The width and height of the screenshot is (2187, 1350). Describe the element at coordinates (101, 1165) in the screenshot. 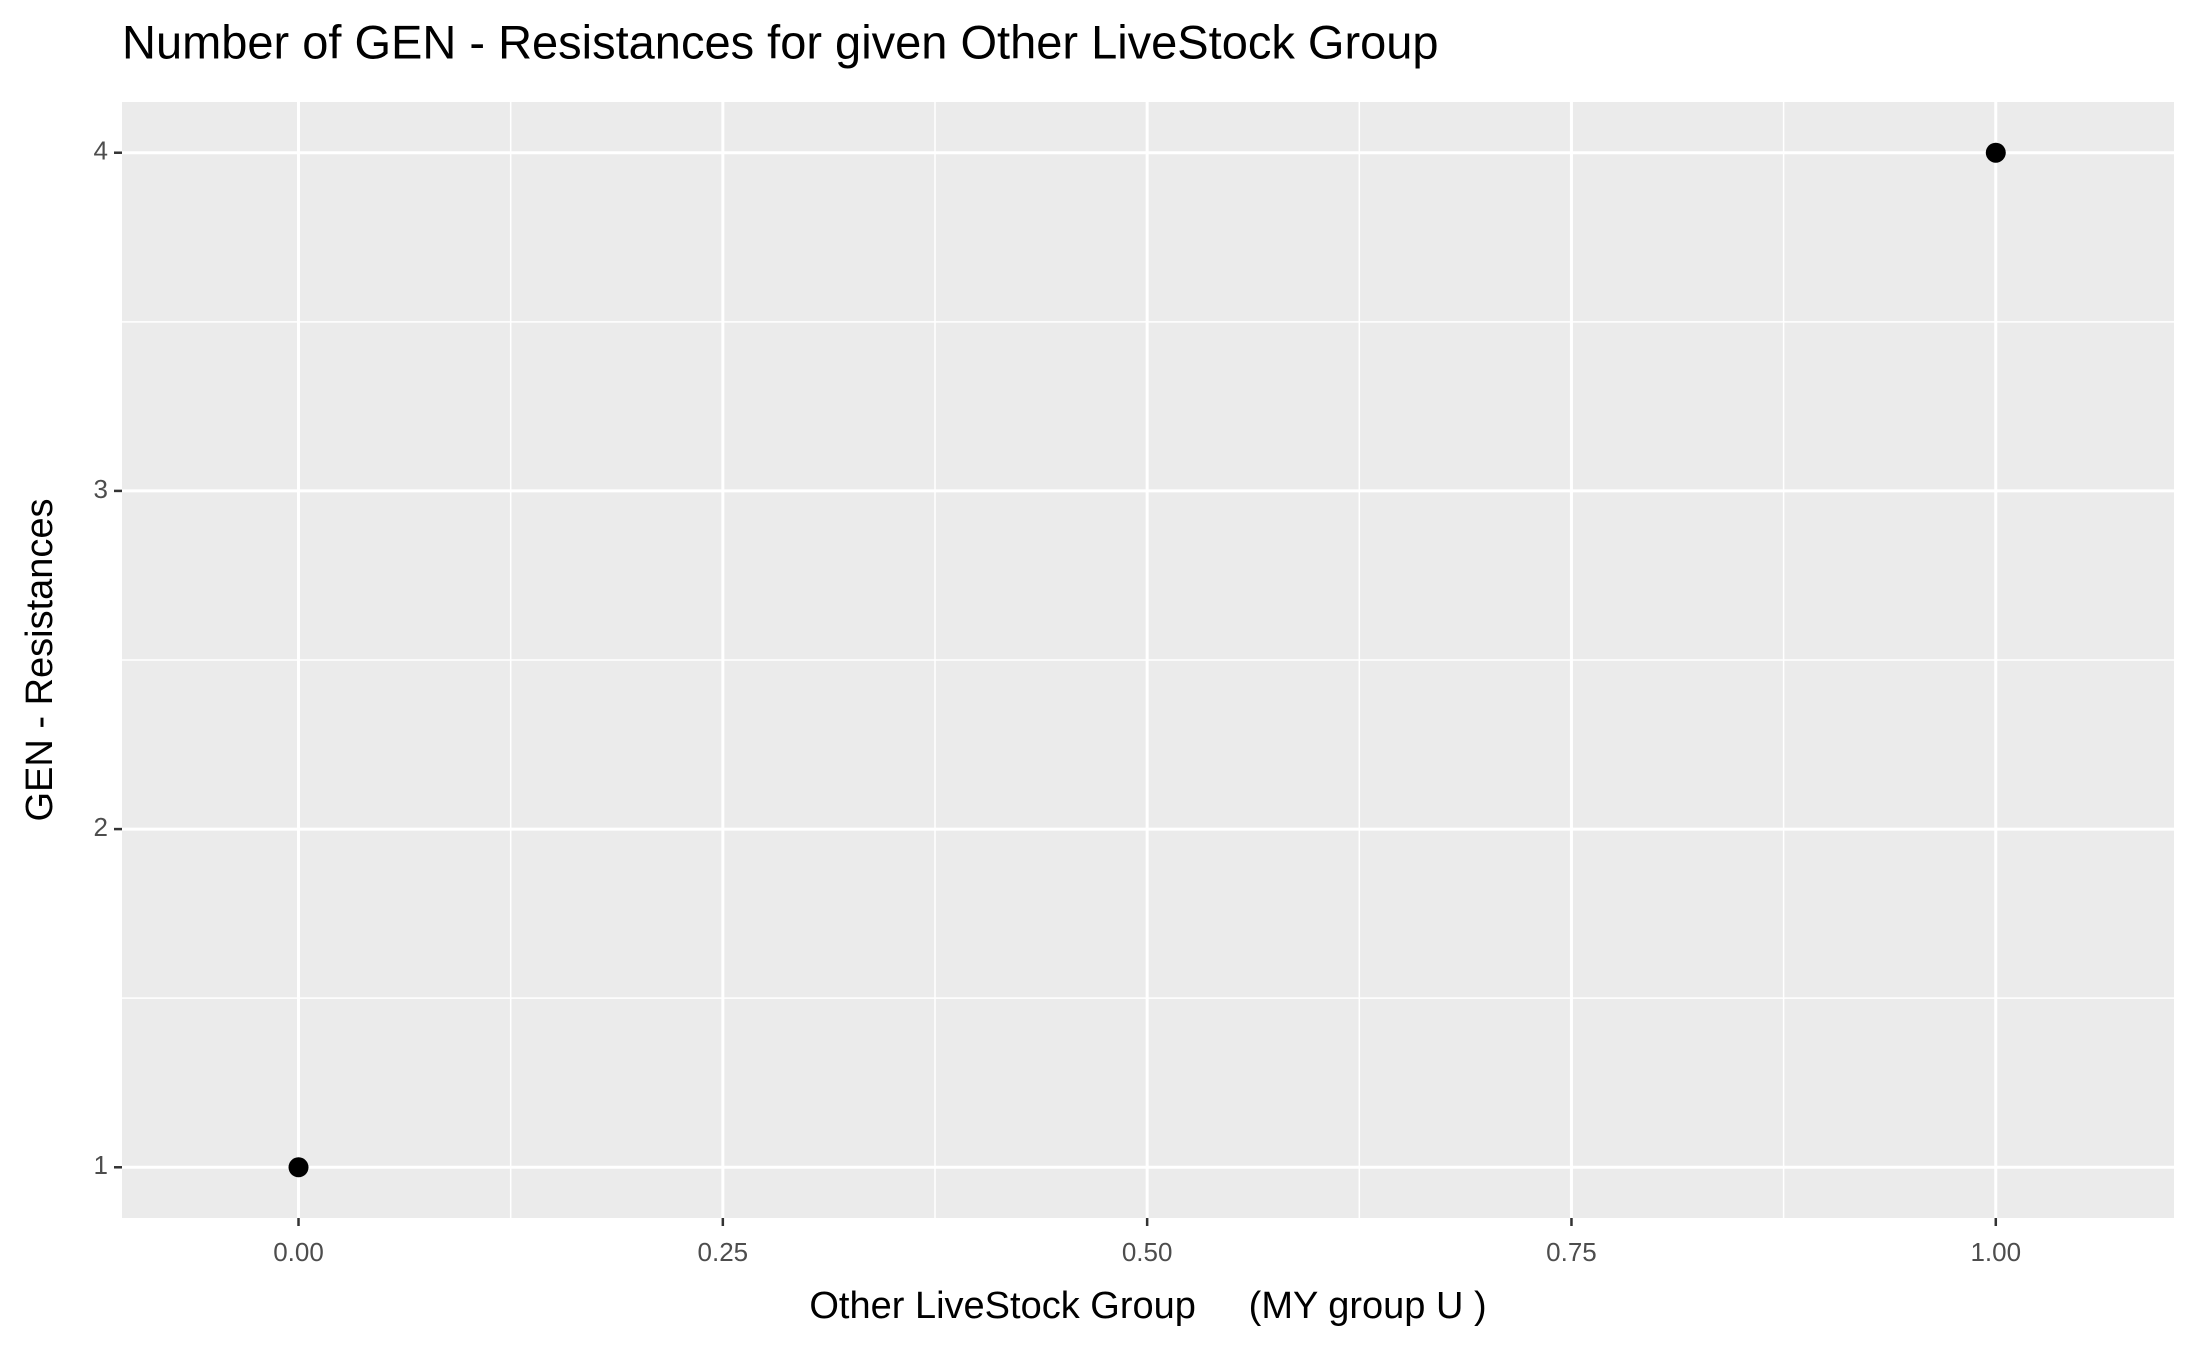

I see `y-tick-label: 1` at that location.